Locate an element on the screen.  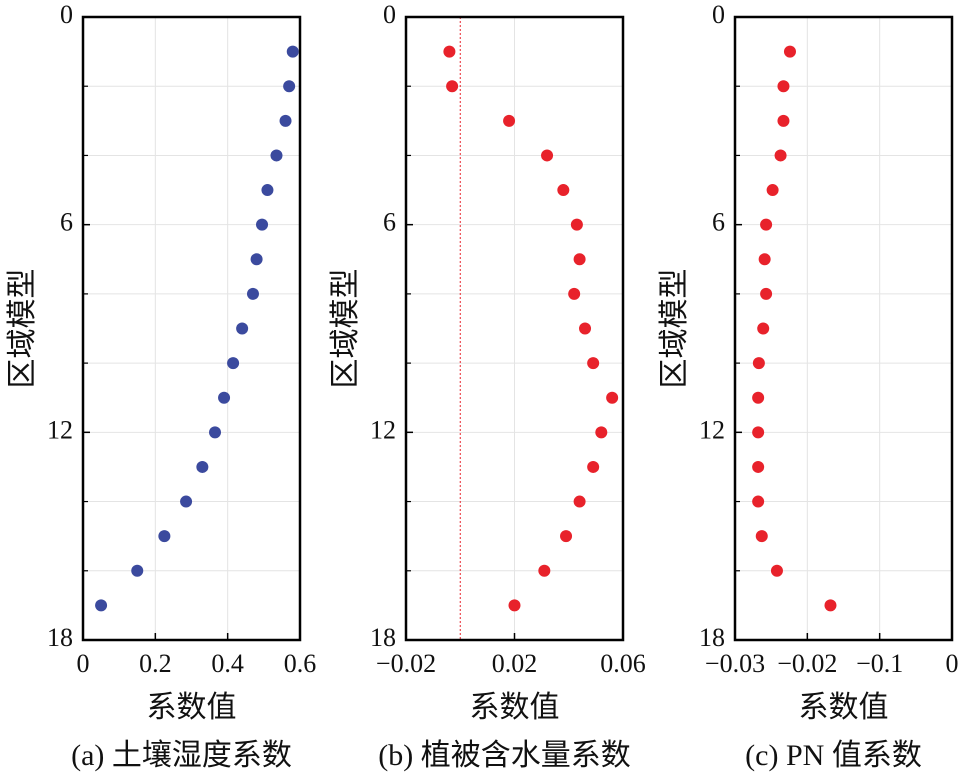
panel-caption: (c) PN 值系数 is located at coordinates (833, 755).